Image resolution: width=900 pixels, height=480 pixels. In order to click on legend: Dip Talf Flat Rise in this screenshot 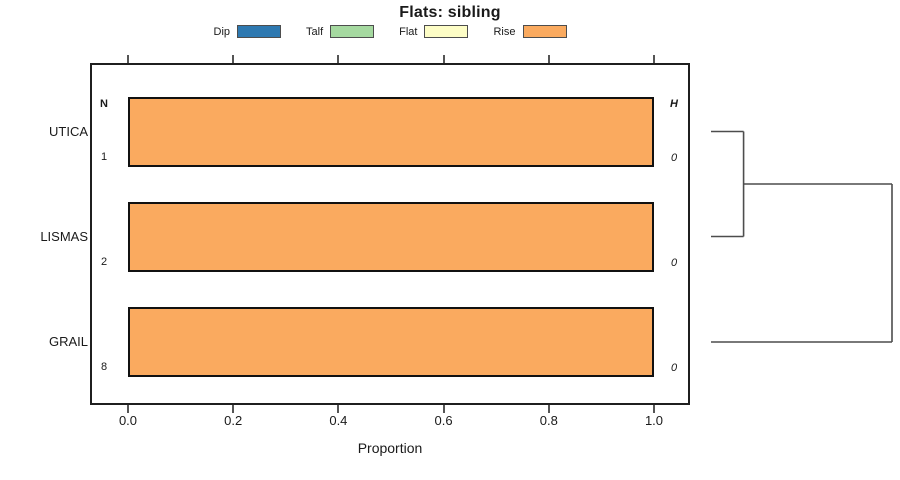, I will do `click(390, 31)`.